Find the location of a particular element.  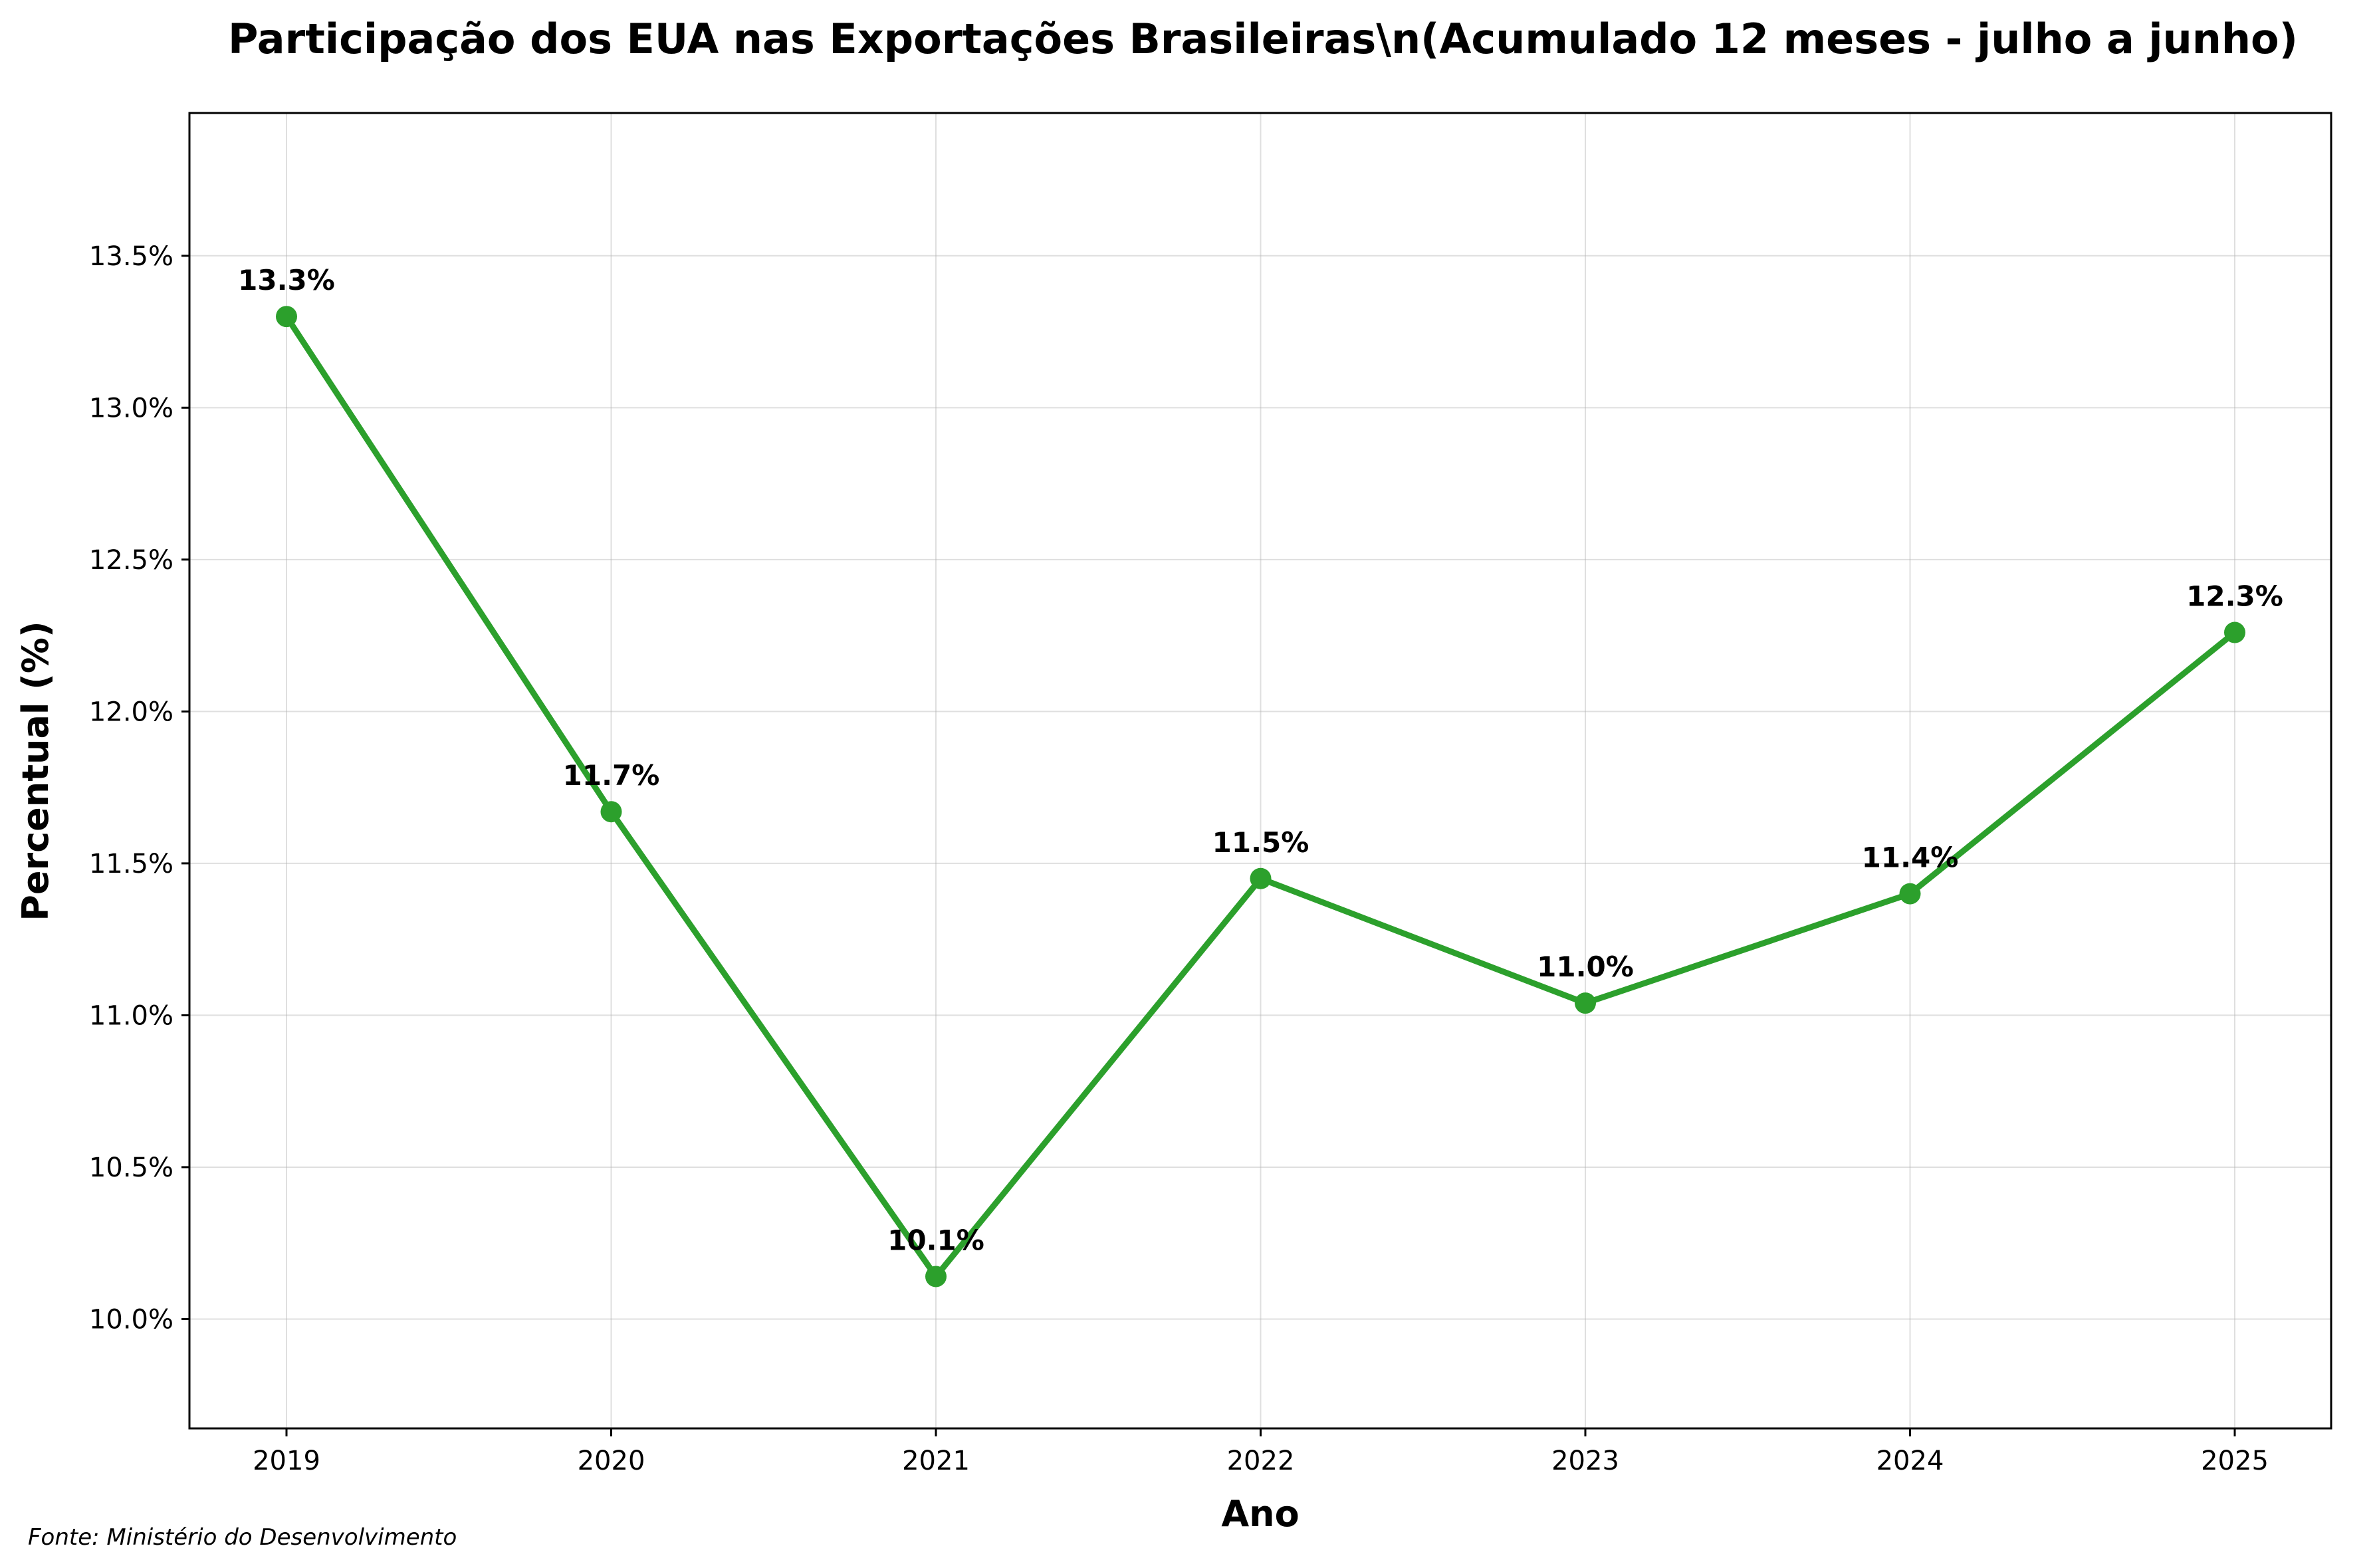

y-tick-label: 11.0% is located at coordinates (131, 1016).